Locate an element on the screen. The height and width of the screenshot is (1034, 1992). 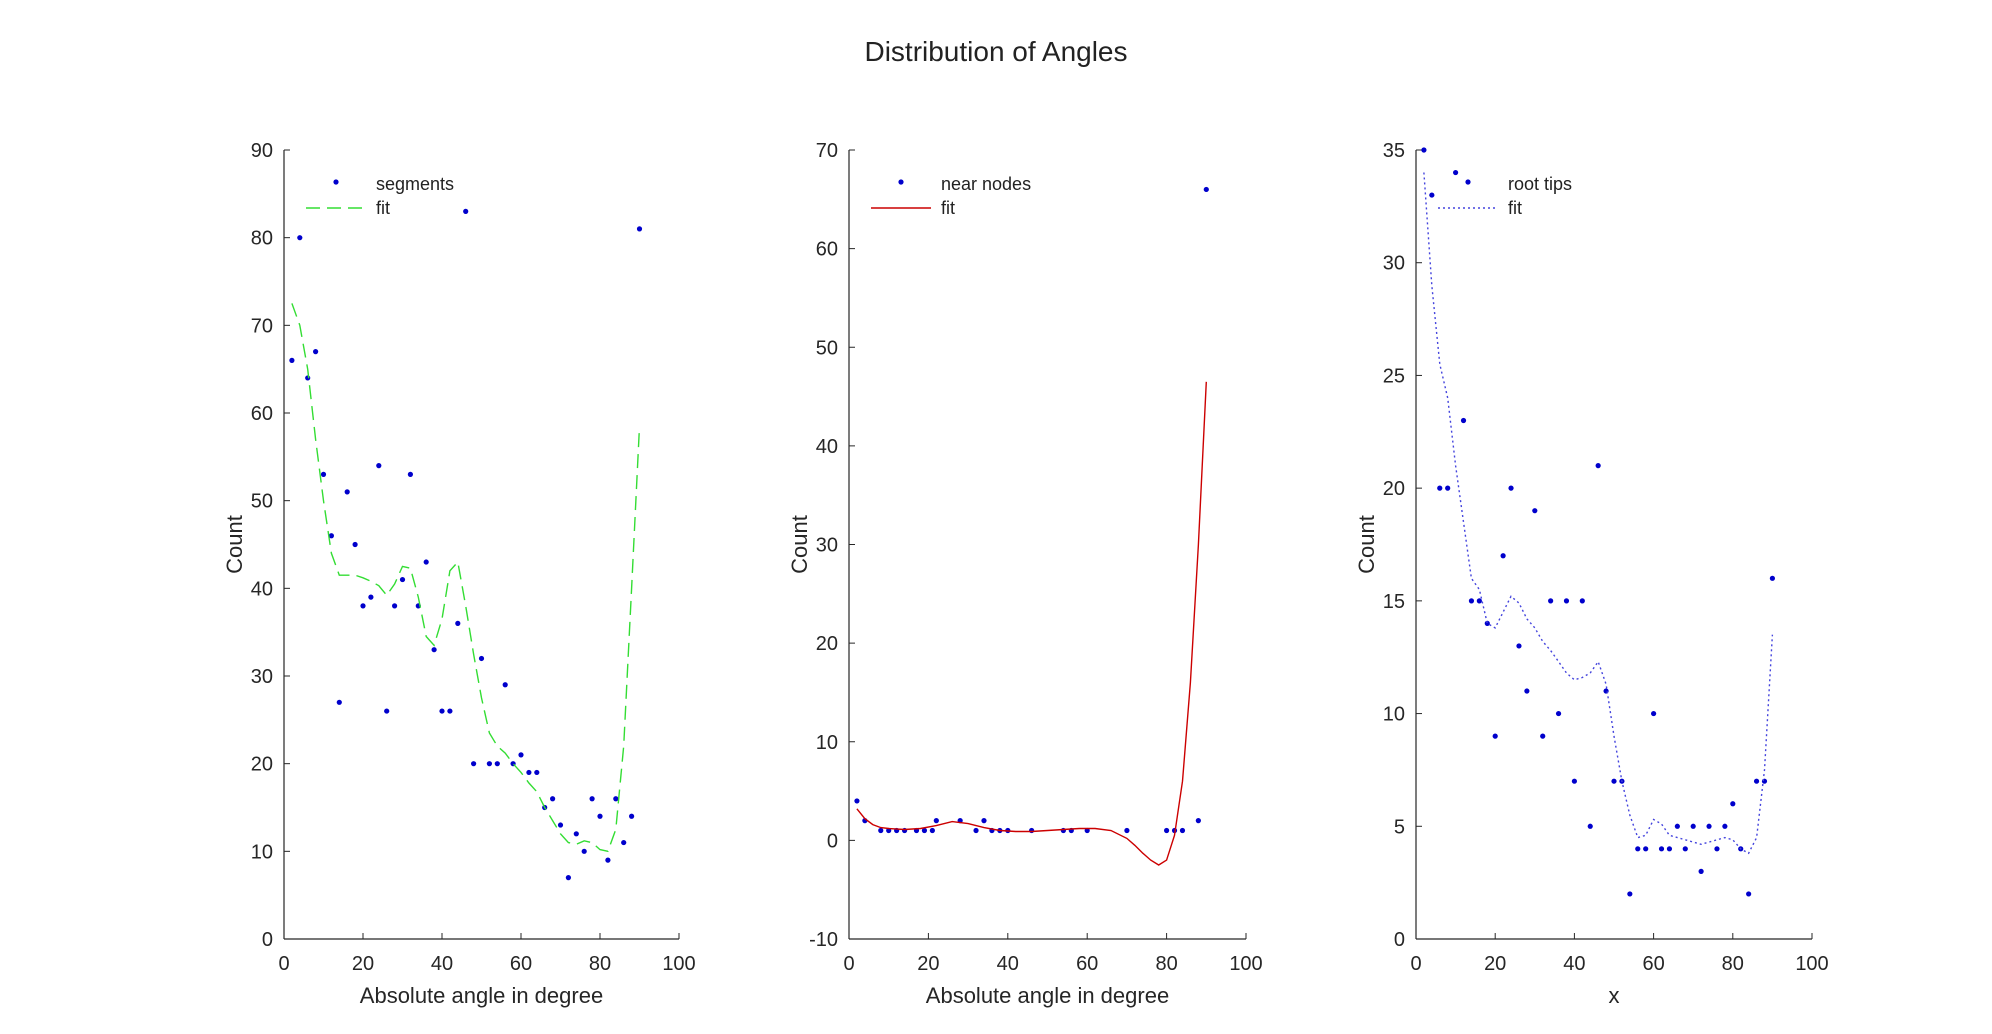
x-tick-label: 0 is located at coordinates (848, 964).